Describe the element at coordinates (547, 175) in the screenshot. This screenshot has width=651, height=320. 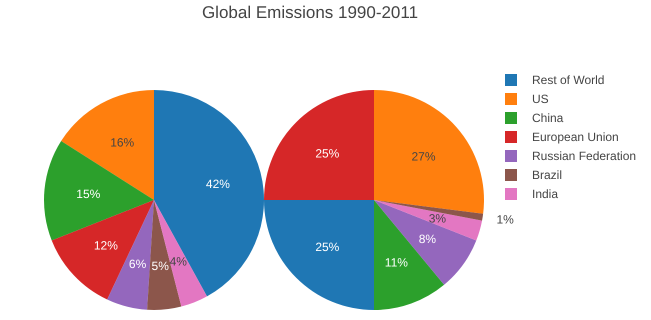
I see `legend-label: Brazil` at that location.